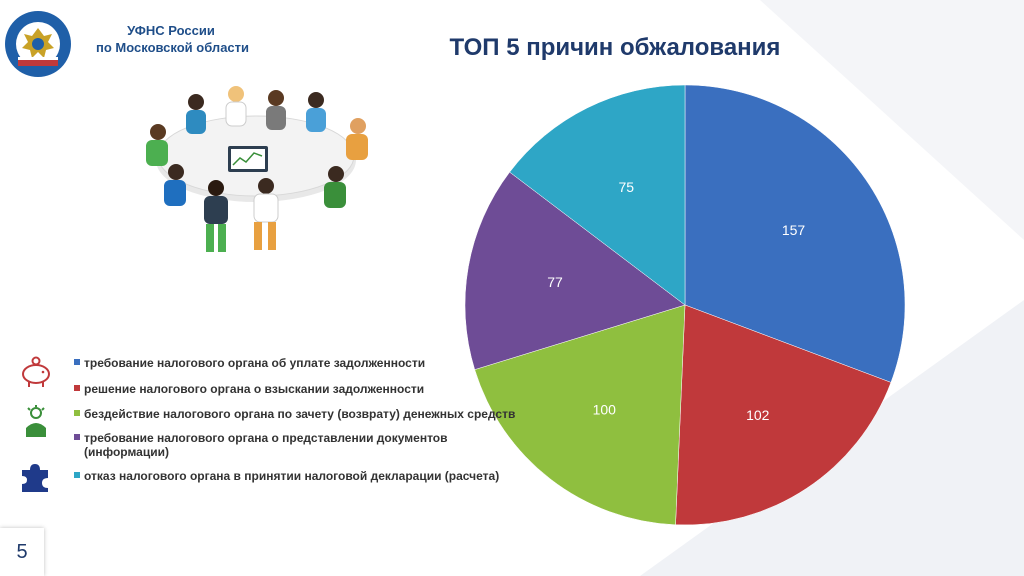 This screenshot has height=576, width=1024. What do you see at coordinates (173, 47) in the screenshot?
I see `org-line-2: по Московской области` at bounding box center [173, 47].